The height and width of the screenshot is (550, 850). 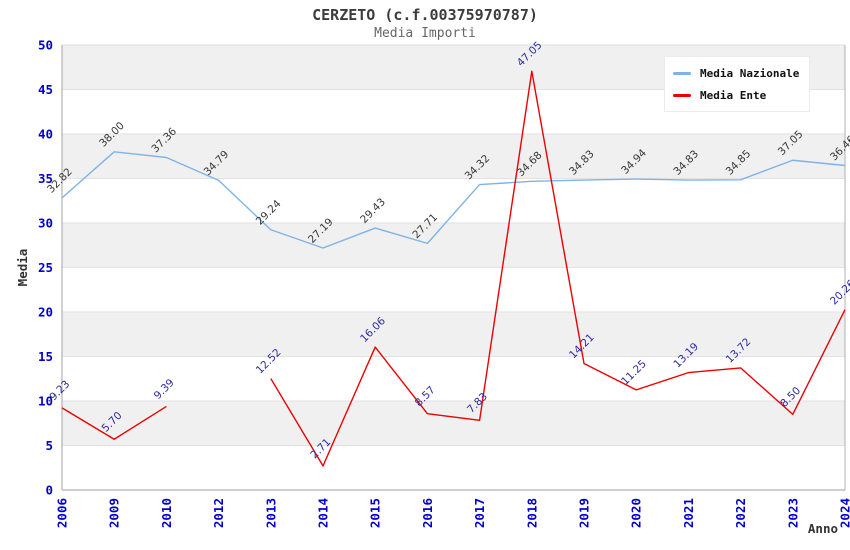 What do you see at coordinates (49, 445) in the screenshot?
I see `svg-text: 5` at bounding box center [49, 445].